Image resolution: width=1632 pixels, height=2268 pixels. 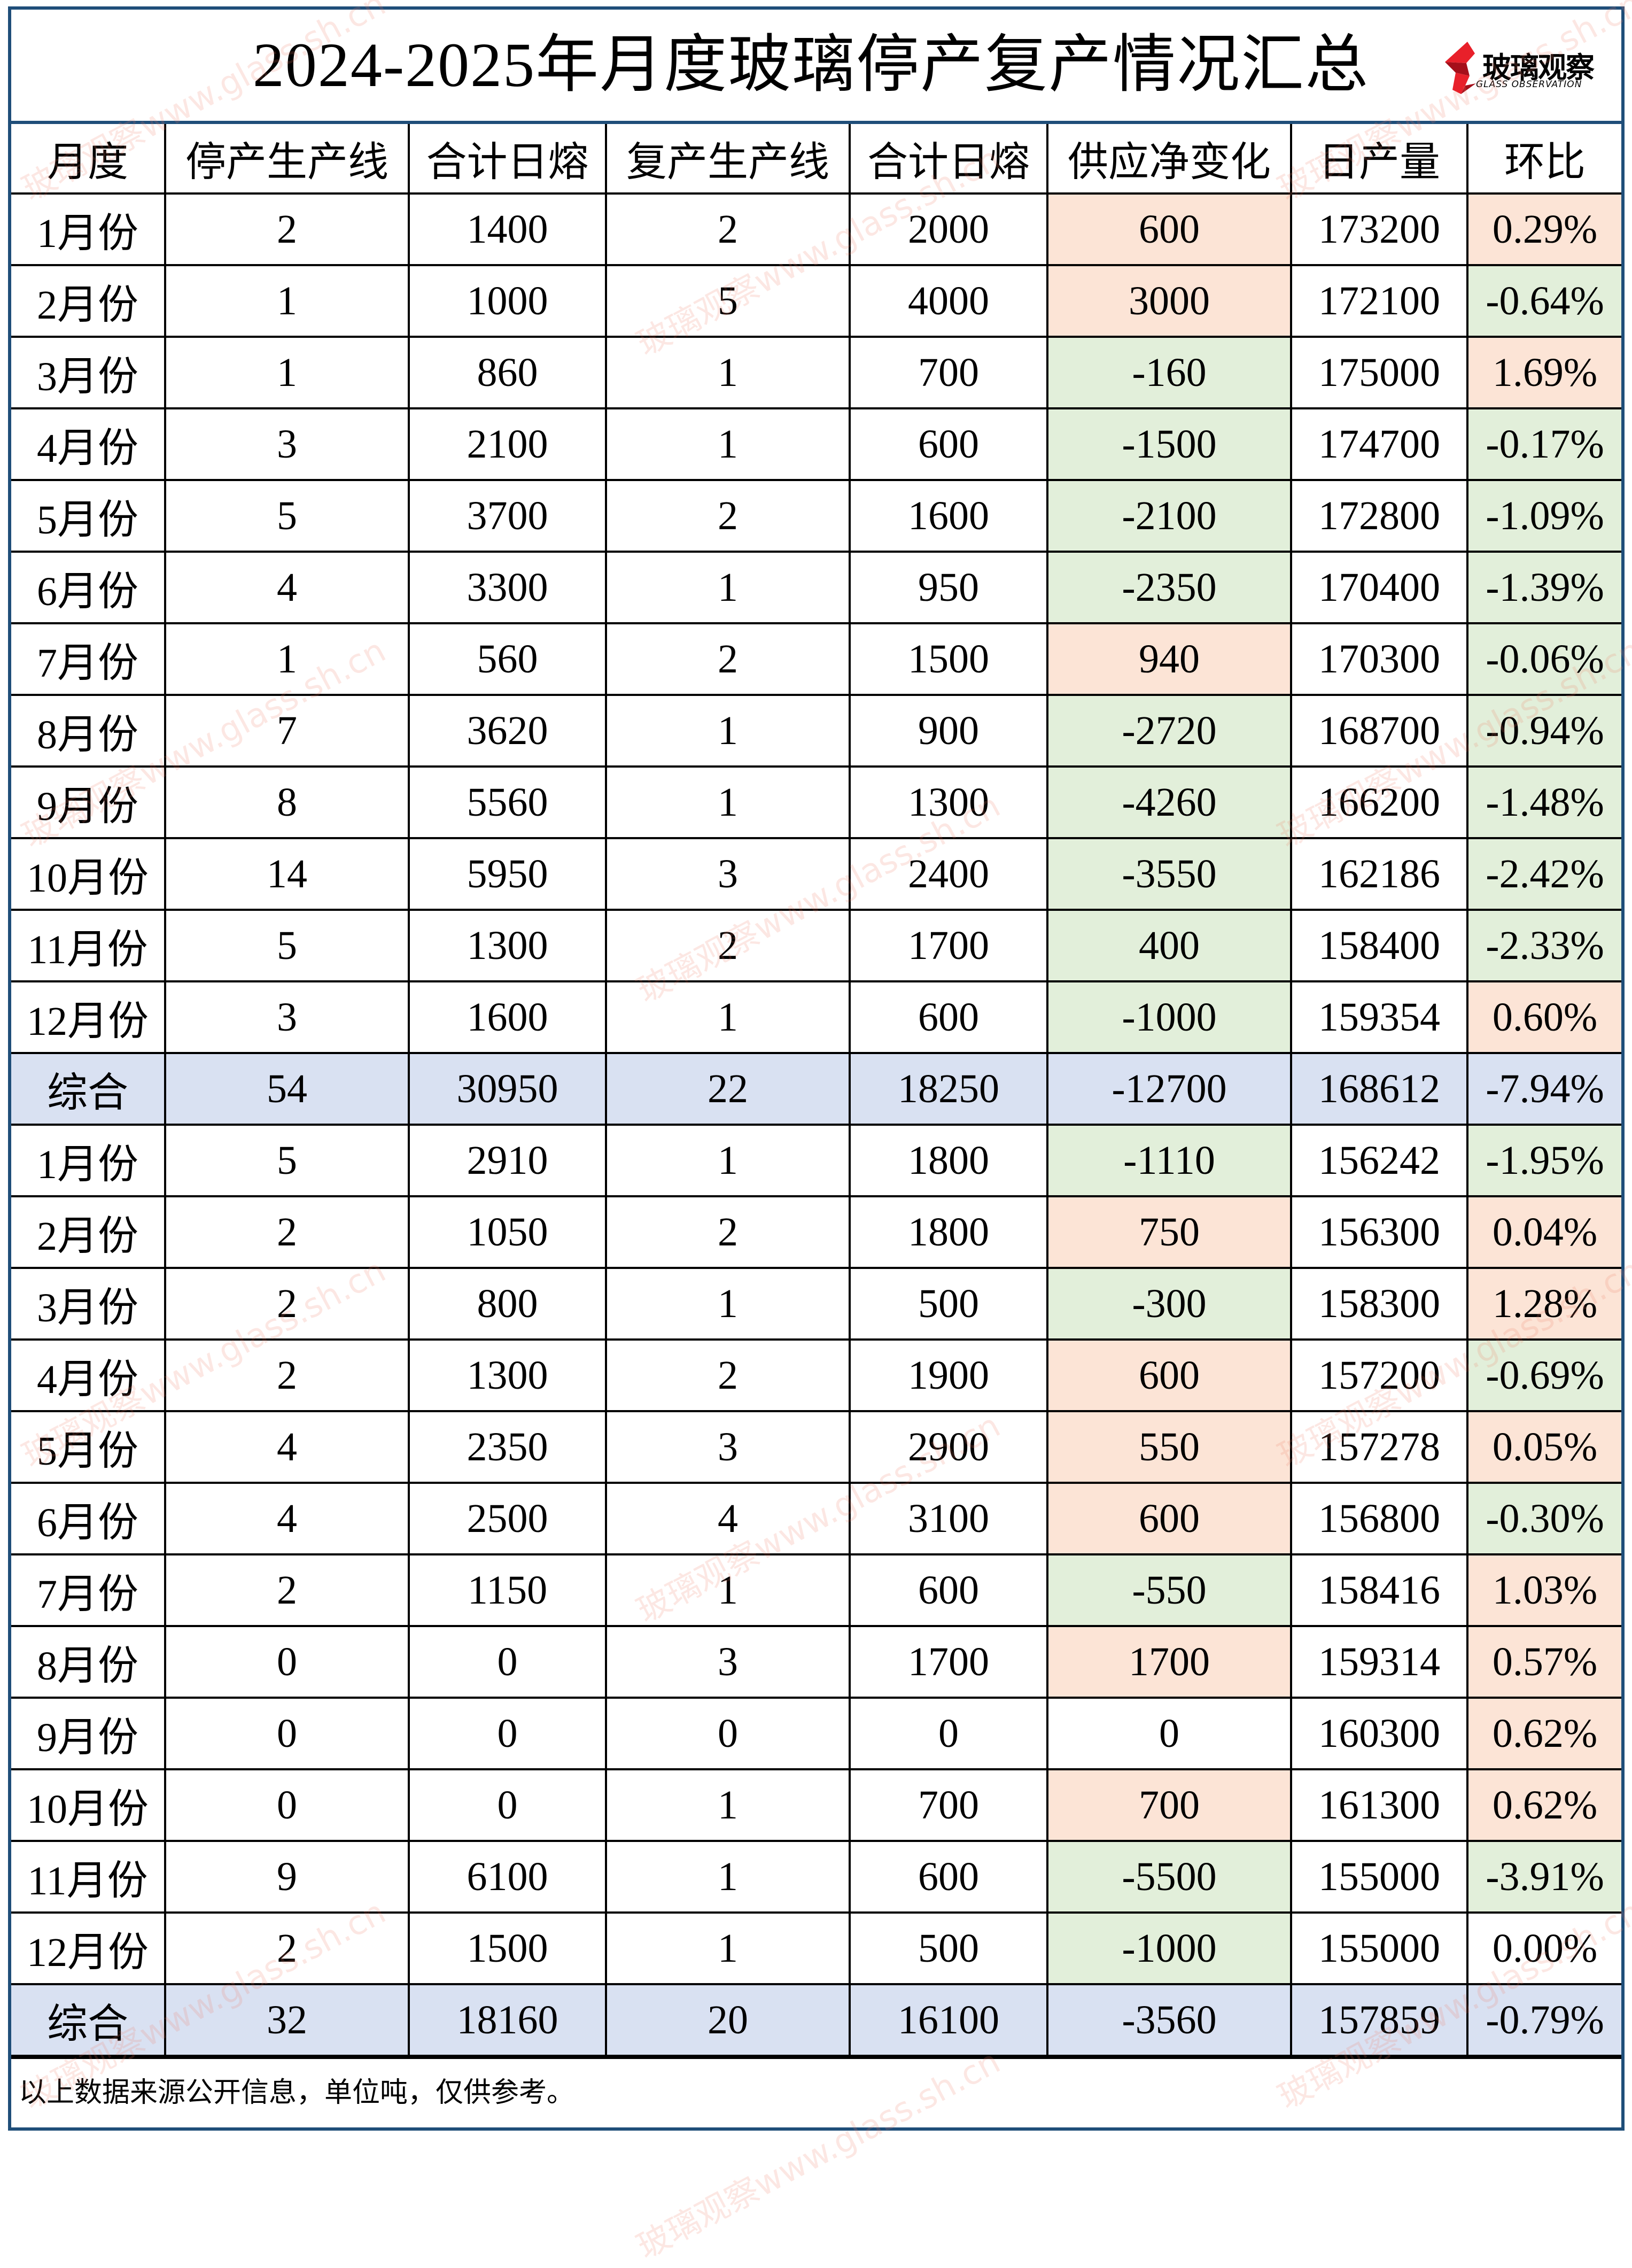 I want to click on header-row: 月度 停产生产线 合计日熔 复产生产线 合计日熔 供应净变化 日产量 环比, so click(x=816, y=159).